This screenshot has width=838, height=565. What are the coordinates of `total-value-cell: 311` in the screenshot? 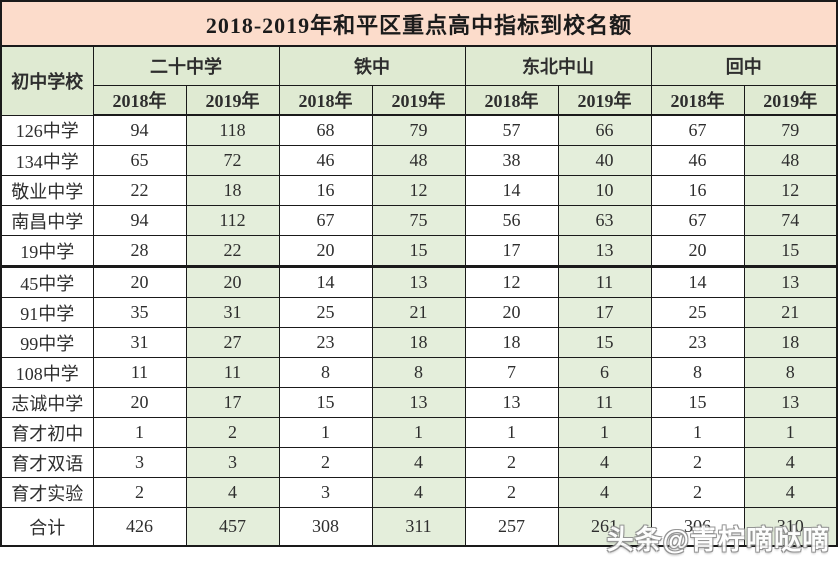 It's located at (418, 527).